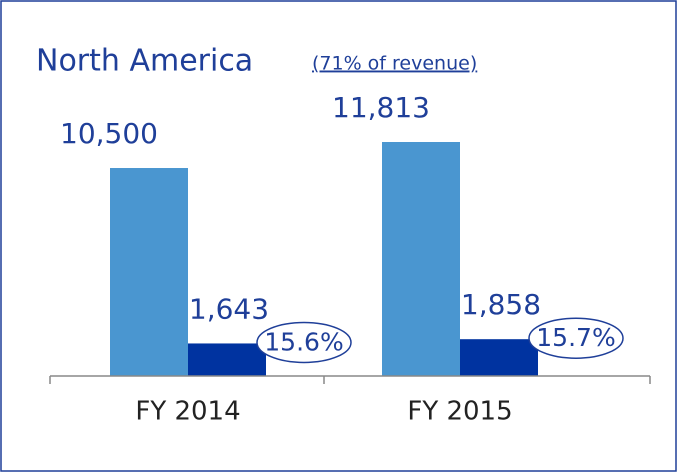 The width and height of the screenshot is (677, 472). Describe the element at coordinates (394, 64) in the screenshot. I see `chart-subtitle: (71% of revenue)` at that location.